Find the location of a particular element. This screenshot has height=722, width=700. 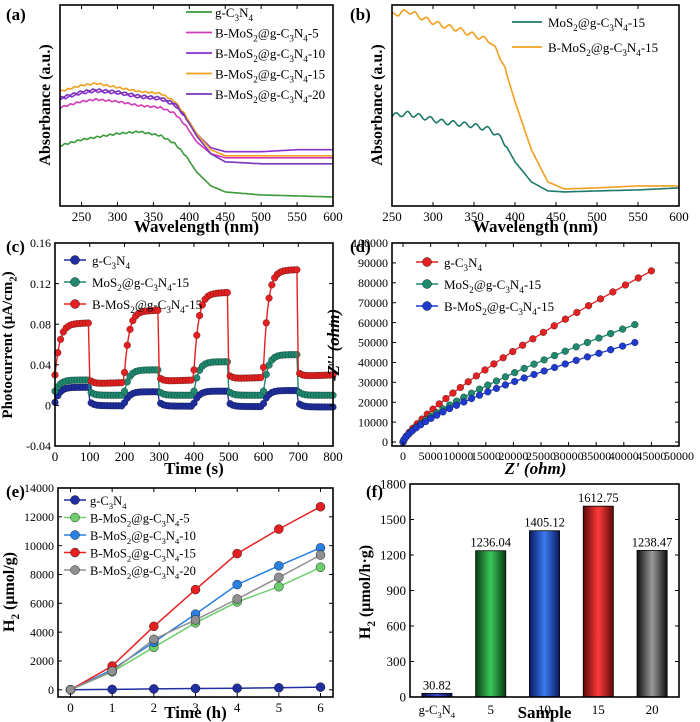

y-tick-label: 1200 is located at coordinates (393, 555).